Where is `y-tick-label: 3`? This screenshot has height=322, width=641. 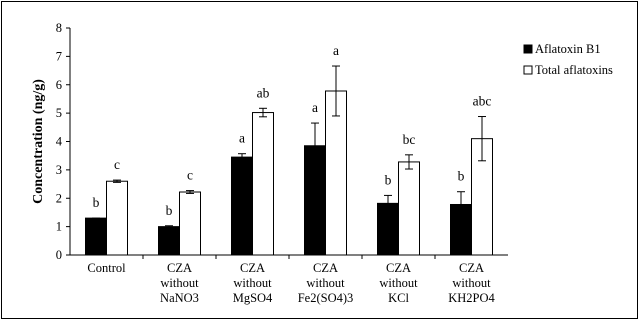 y-tick-label: 3 is located at coordinates (59, 170).